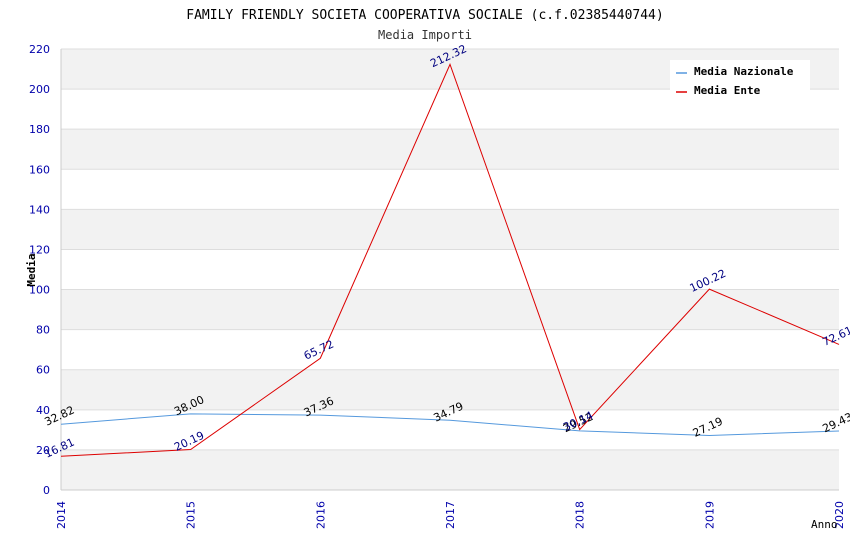  Describe the element at coordinates (824, 524) in the screenshot. I see `x-axis-label: Anno` at that location.